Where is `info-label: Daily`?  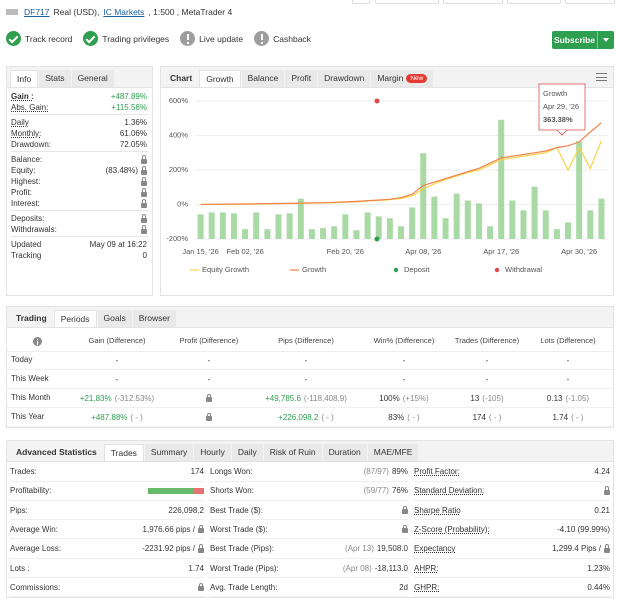 info-label: Daily is located at coordinates (20, 122).